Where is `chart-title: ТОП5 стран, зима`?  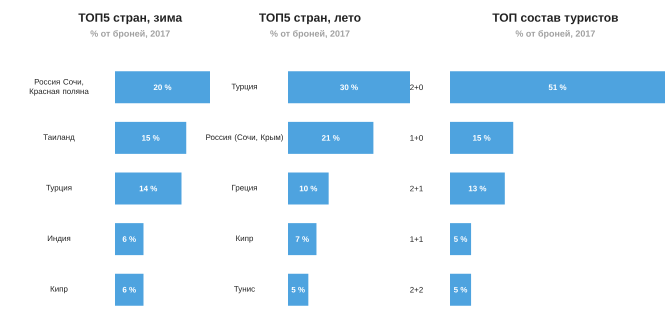 chart-title: ТОП5 стран, зима is located at coordinates (130, 18).